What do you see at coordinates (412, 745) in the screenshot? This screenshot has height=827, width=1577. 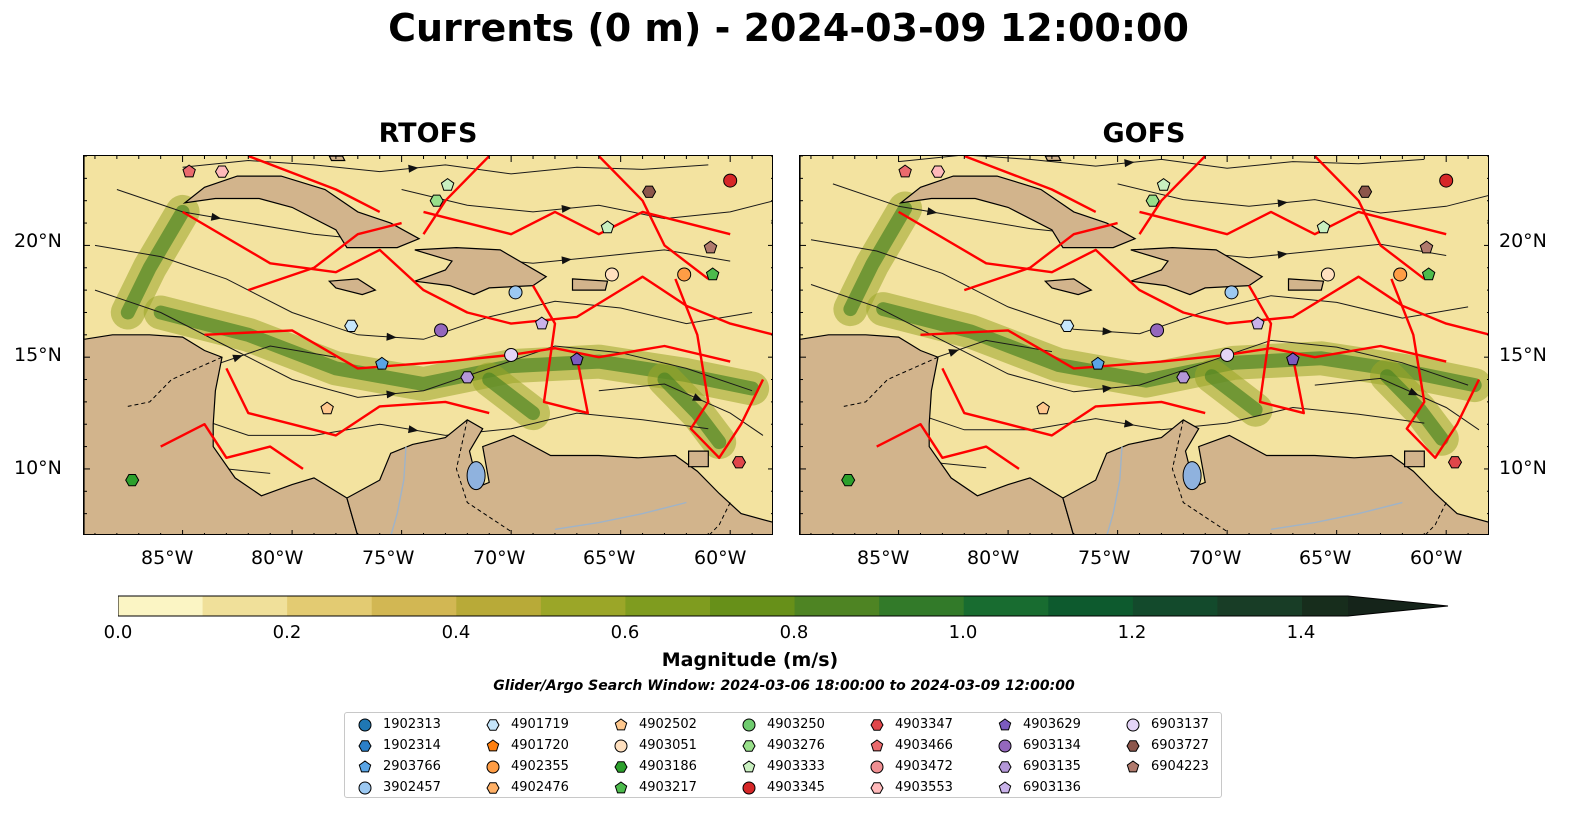 I see `legend-label: 1902314` at bounding box center [412, 745].